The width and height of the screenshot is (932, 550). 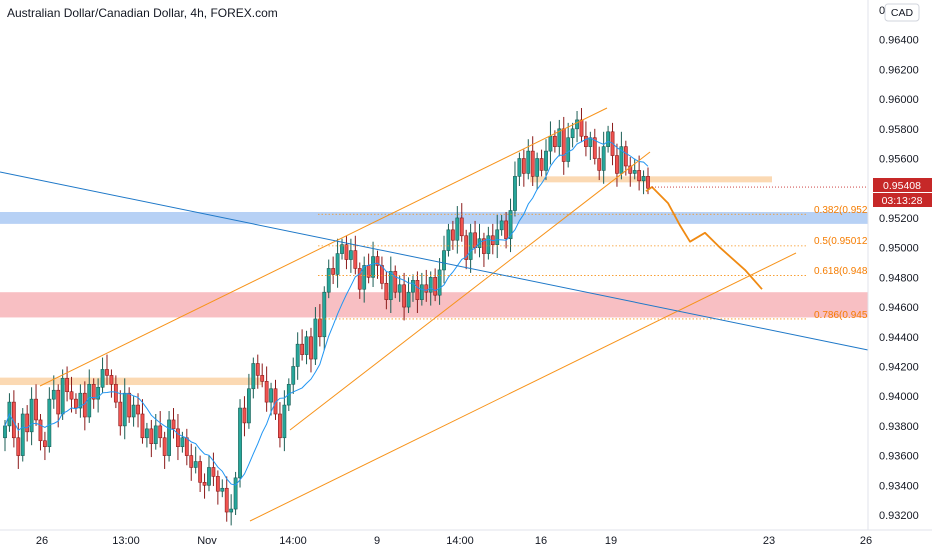 I want to click on y-tick-label: 0.94600, so click(x=899, y=308).